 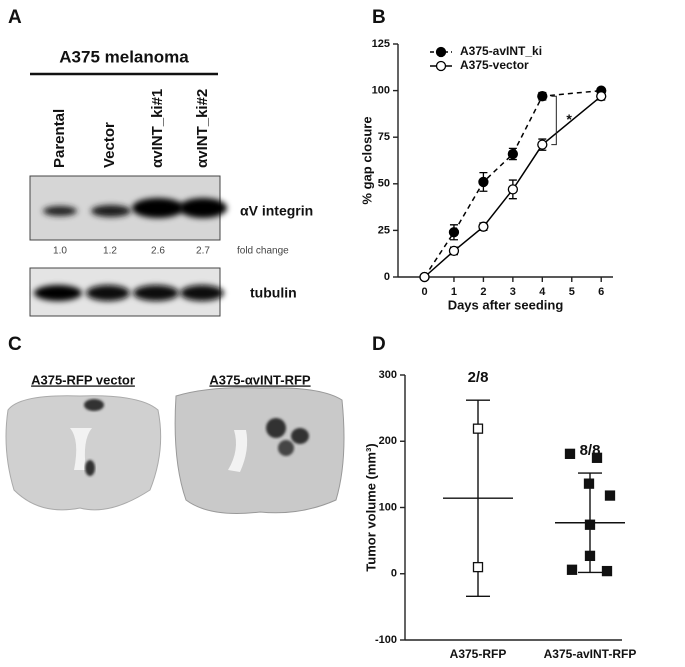 I want to click on bracket, so click(x=554, y=120).